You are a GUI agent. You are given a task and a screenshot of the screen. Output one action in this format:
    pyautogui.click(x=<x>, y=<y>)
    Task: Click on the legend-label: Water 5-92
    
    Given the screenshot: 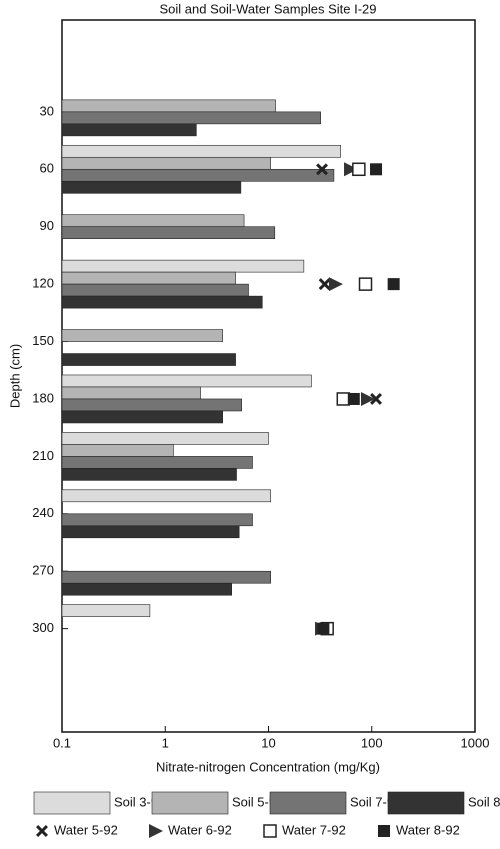 What is the action you would take?
    pyautogui.click(x=86, y=829)
    